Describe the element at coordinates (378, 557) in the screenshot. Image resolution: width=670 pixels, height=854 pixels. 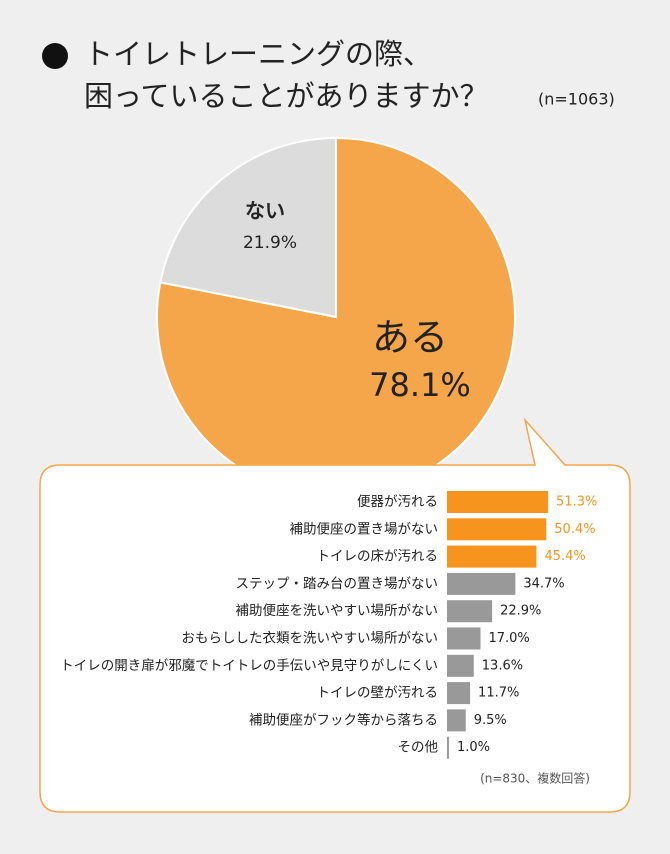
I see `bar-label: トイレの床が汚れる` at that location.